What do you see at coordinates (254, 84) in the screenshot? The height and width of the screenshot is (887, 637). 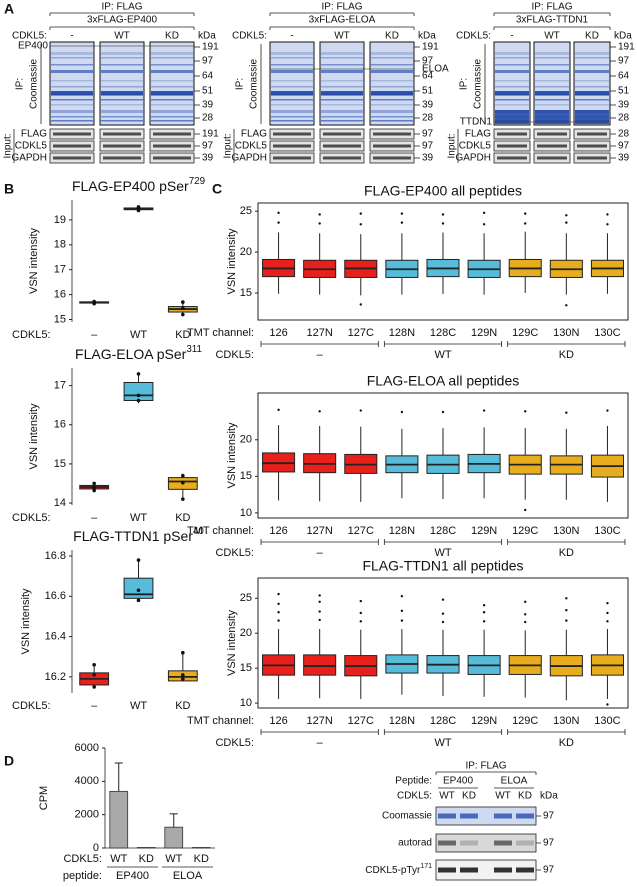 I see `stain-label: Coomassie` at bounding box center [254, 84].